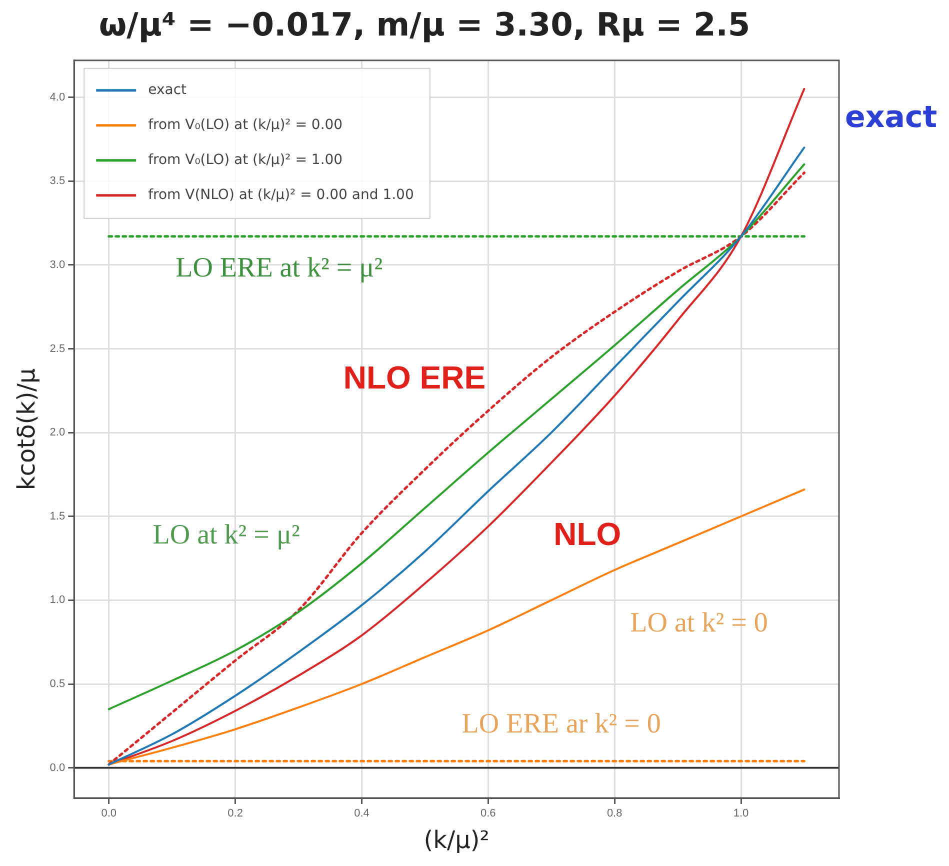 This screenshot has height=866, width=949. I want to click on text: exact, so click(891, 118).